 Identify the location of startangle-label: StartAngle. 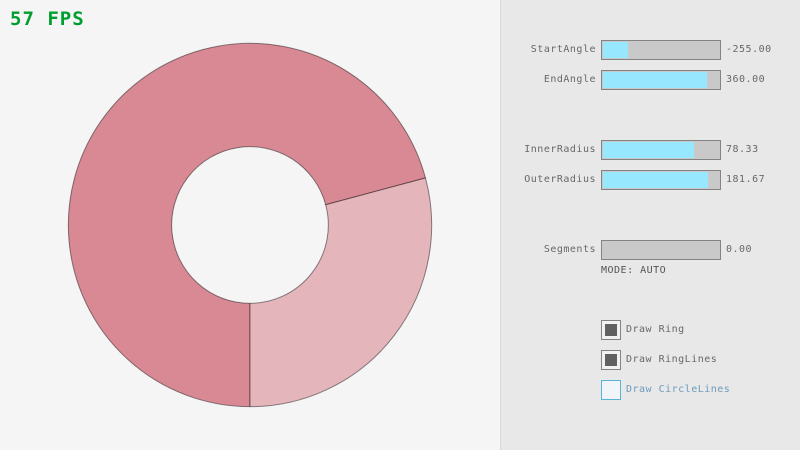
(563, 49).